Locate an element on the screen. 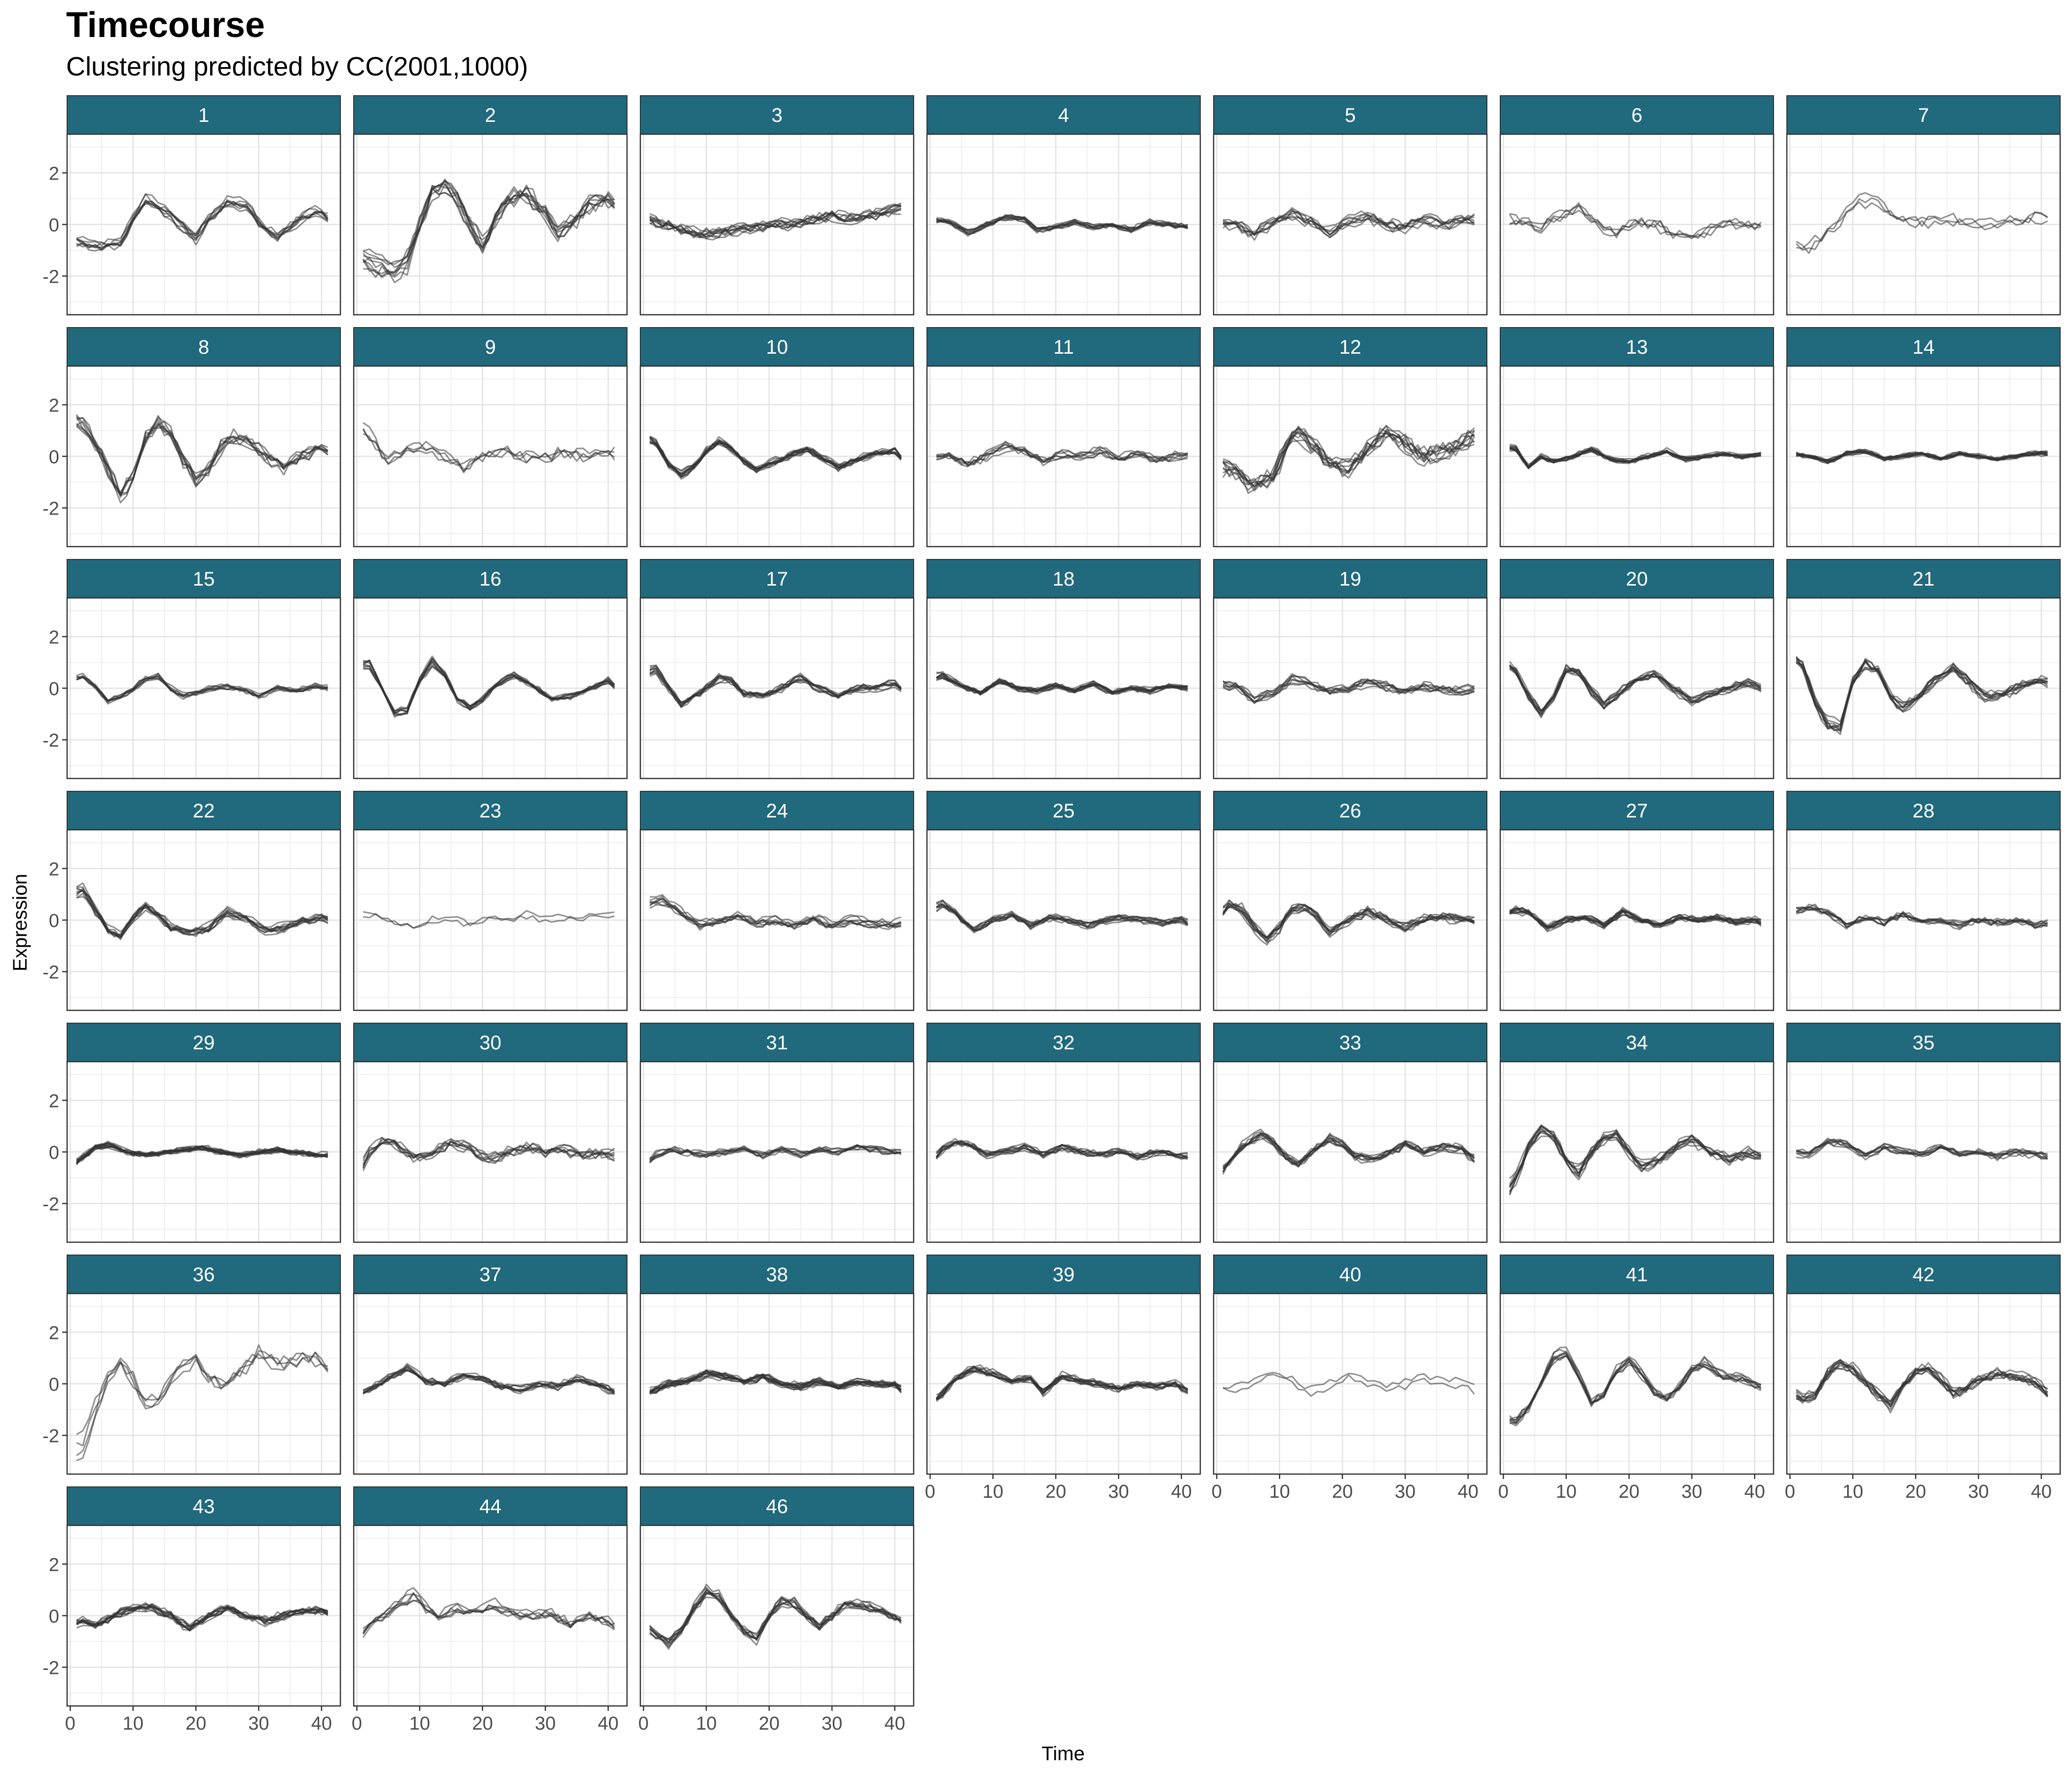 This screenshot has width=2072, height=1776. facet-panel-21: 21 is located at coordinates (1924, 669).